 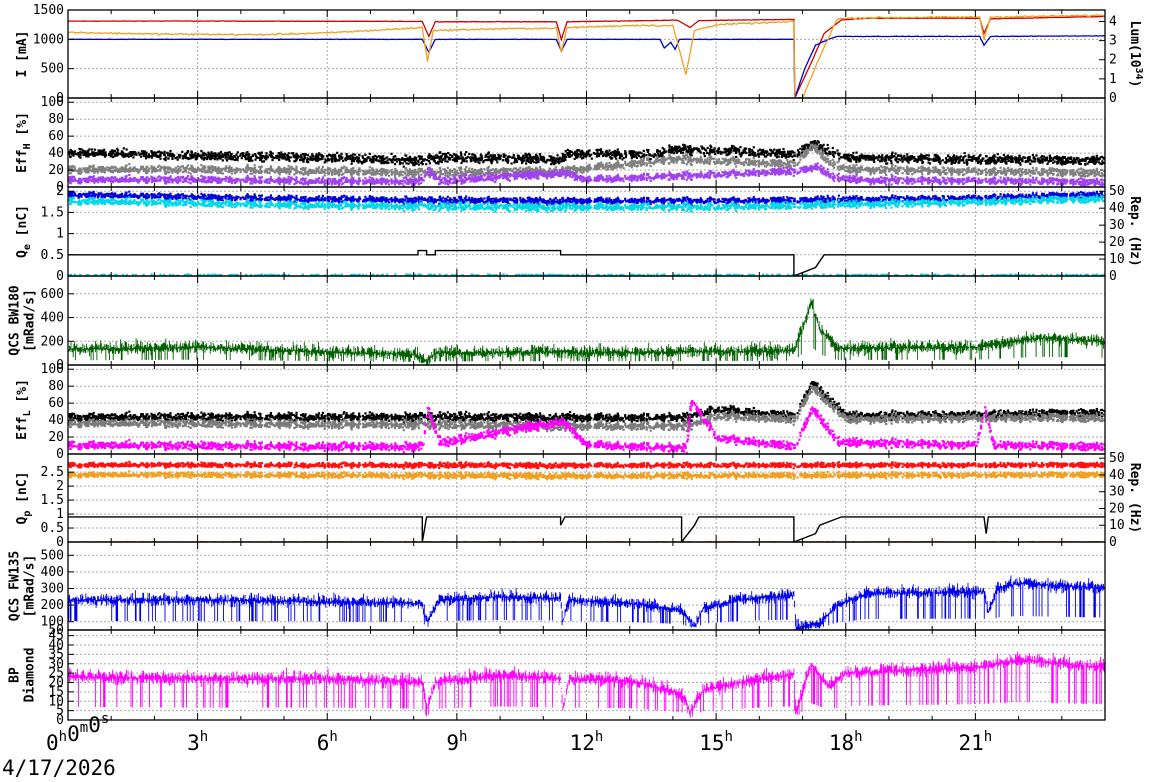 I want to click on date-label: 4/17/2026, so click(x=59, y=768).